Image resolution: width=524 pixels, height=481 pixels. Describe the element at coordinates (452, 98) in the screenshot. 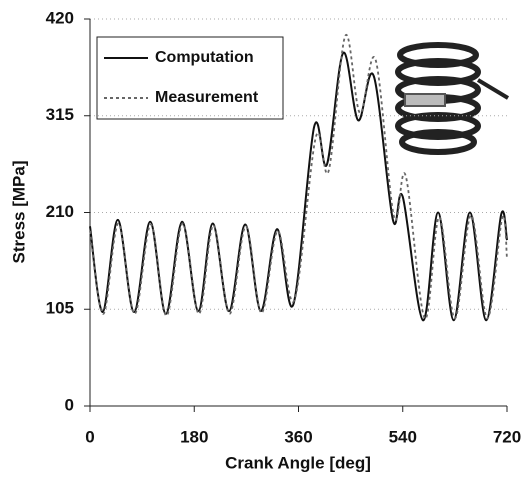

I see `spring-photo` at that location.